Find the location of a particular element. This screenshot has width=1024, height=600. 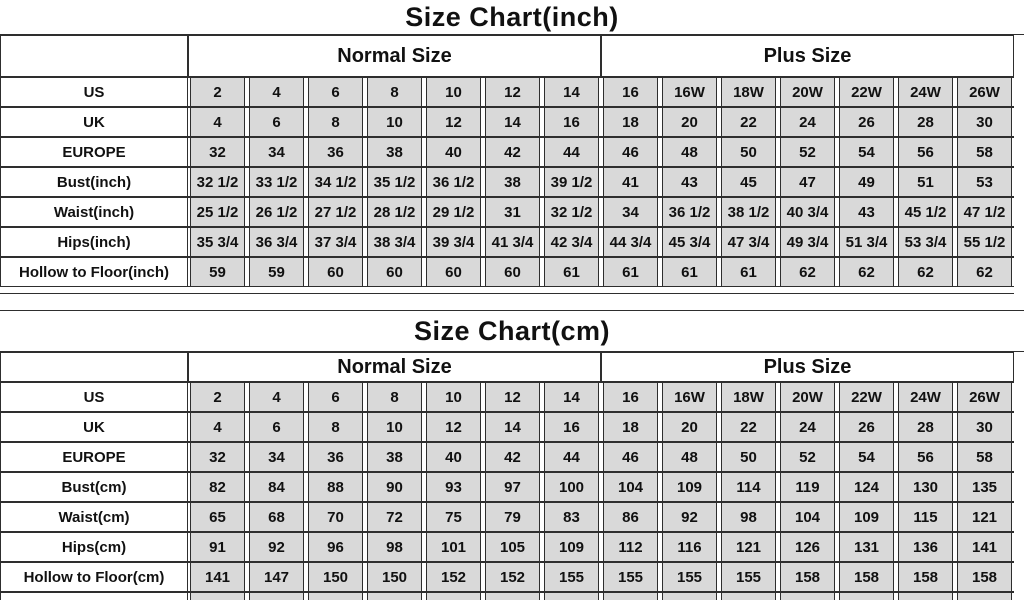

data-cell: 54 is located at coordinates (866, 152).